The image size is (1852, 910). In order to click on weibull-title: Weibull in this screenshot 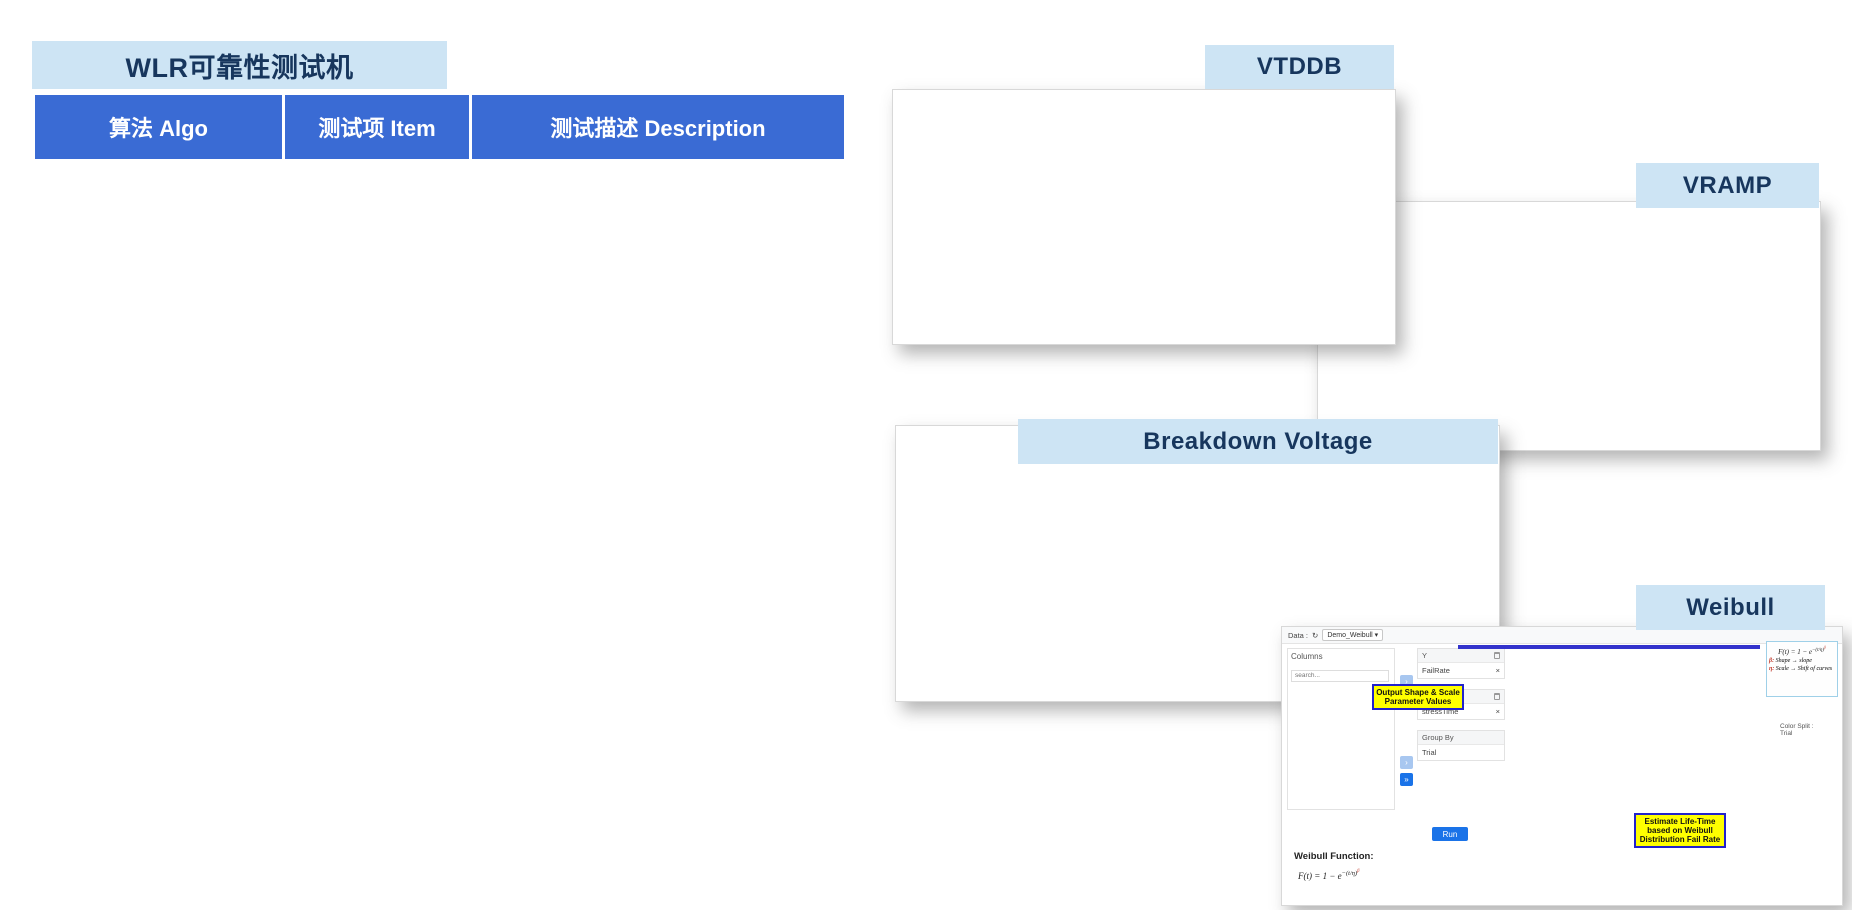, I will do `click(1730, 607)`.